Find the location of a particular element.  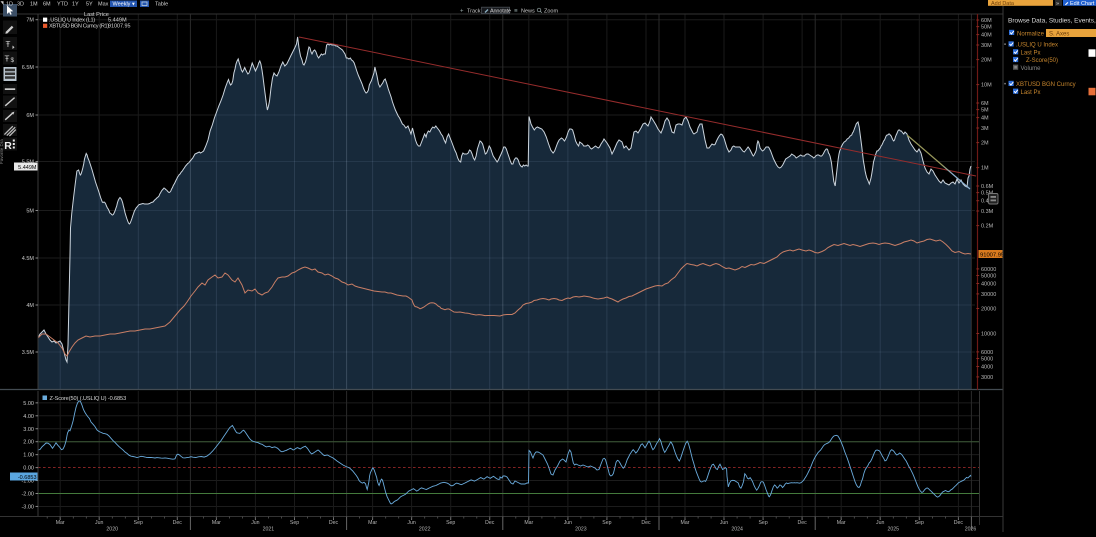

svg-text: Table is located at coordinates (161, 5).